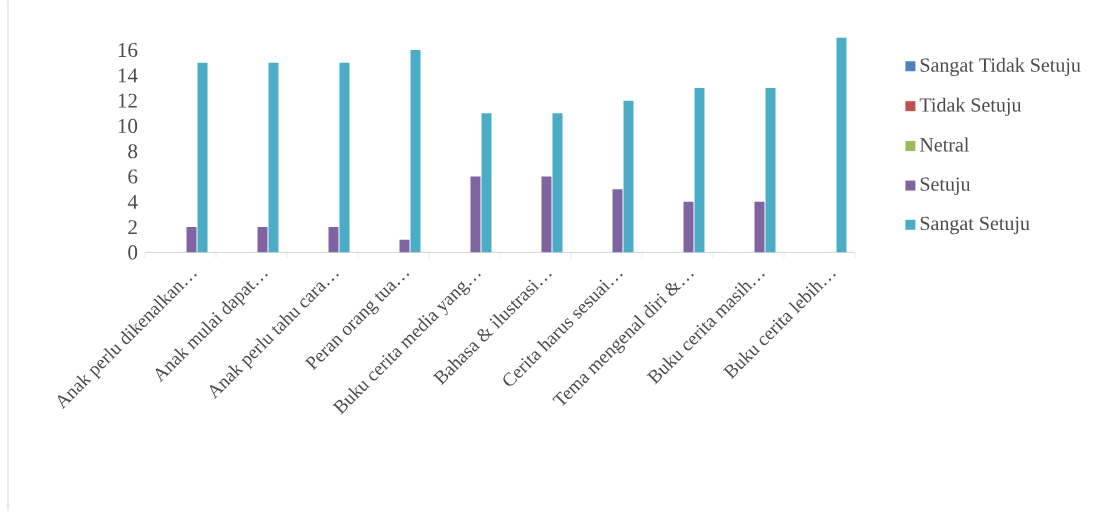 The height and width of the screenshot is (511, 1118). I want to click on y-tick-label: 8, so click(133, 151).